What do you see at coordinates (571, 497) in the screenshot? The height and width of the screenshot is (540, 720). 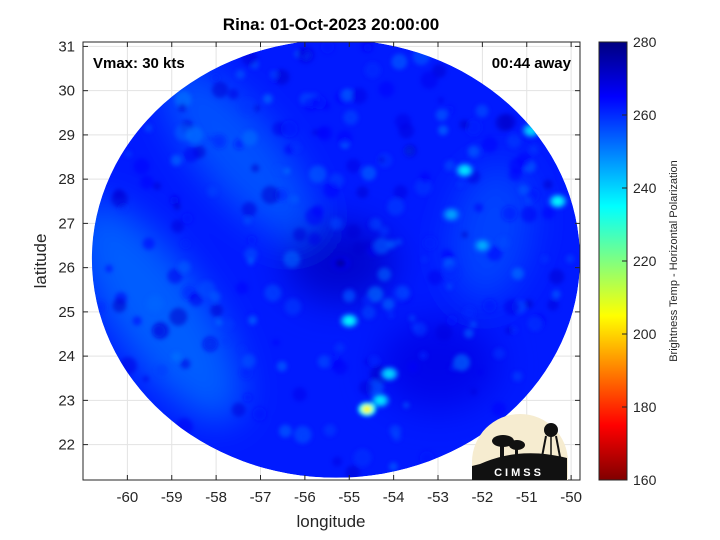 I see `x-tick-label: -50` at bounding box center [571, 497].